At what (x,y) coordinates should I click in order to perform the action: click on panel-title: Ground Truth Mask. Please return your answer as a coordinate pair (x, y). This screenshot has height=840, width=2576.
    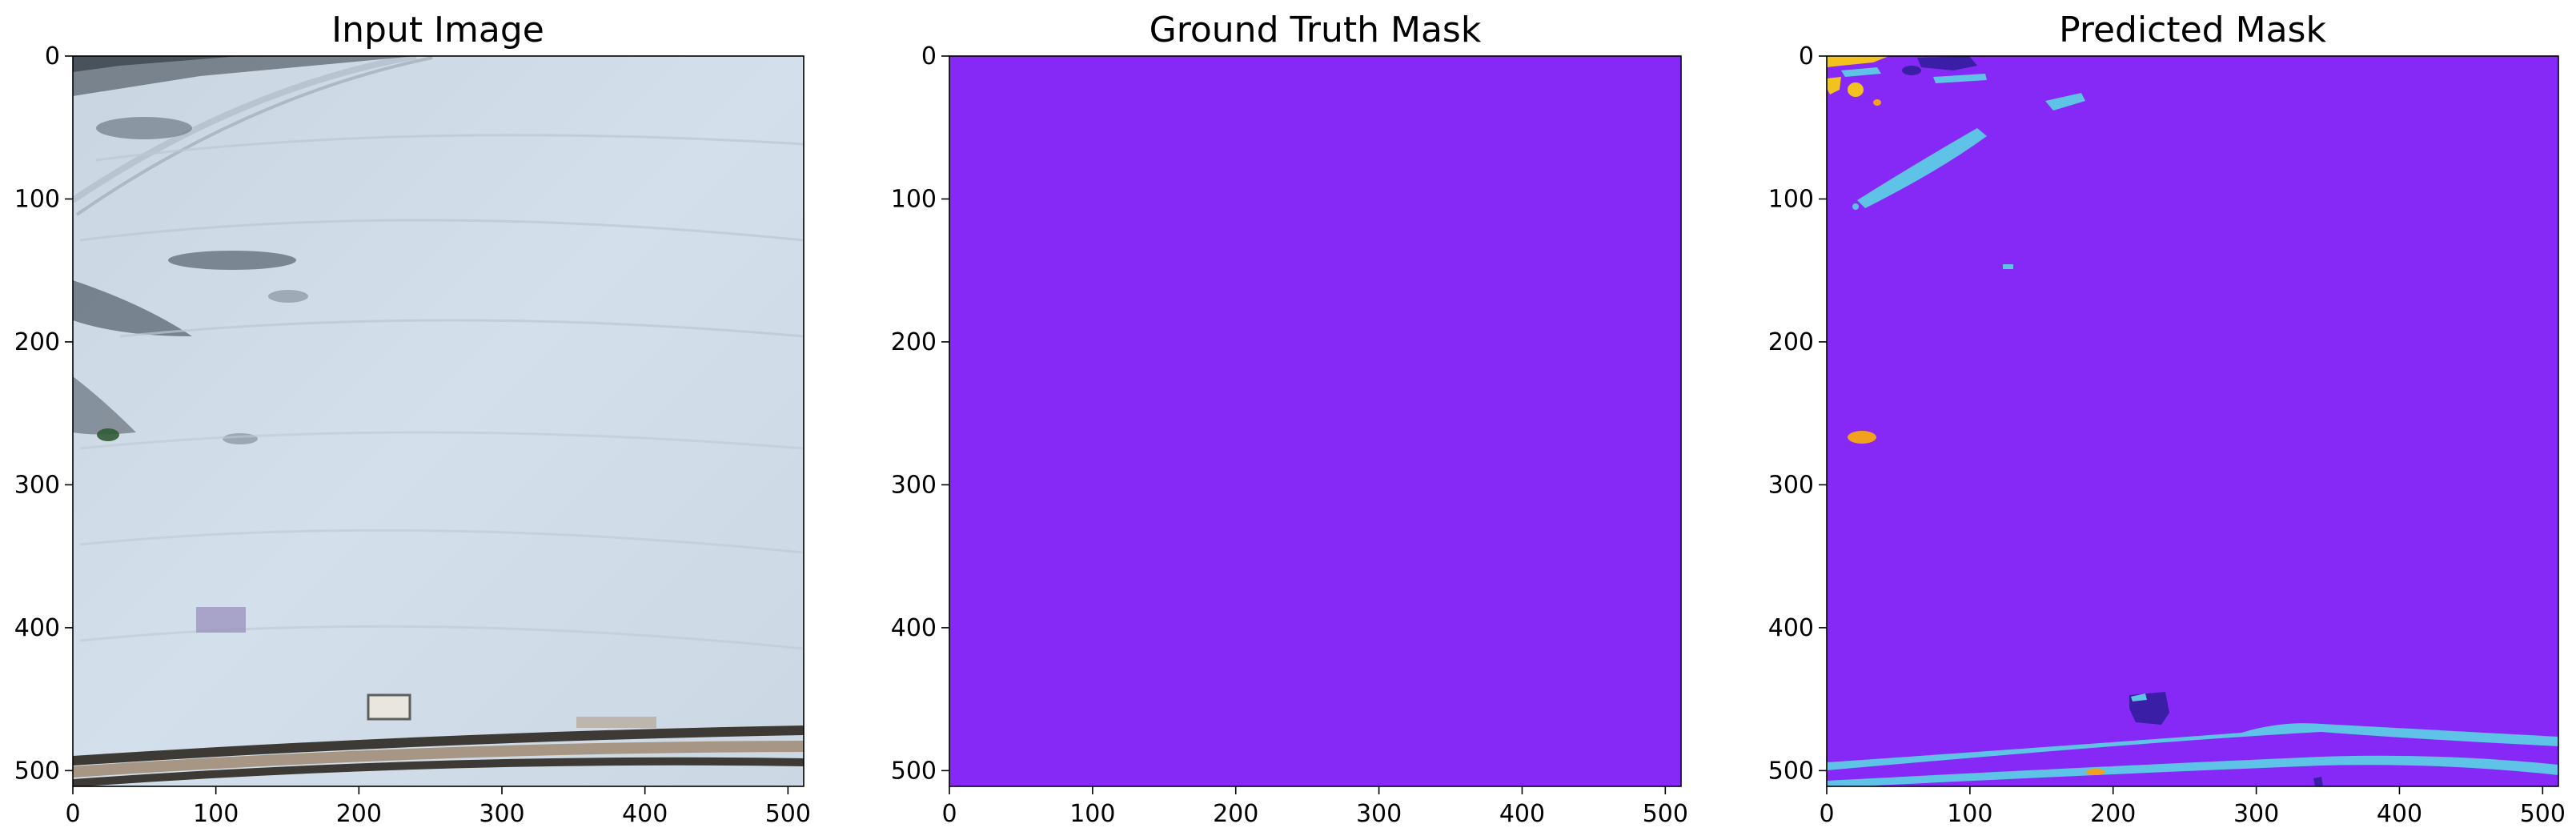
    Looking at the image, I should click on (1316, 30).